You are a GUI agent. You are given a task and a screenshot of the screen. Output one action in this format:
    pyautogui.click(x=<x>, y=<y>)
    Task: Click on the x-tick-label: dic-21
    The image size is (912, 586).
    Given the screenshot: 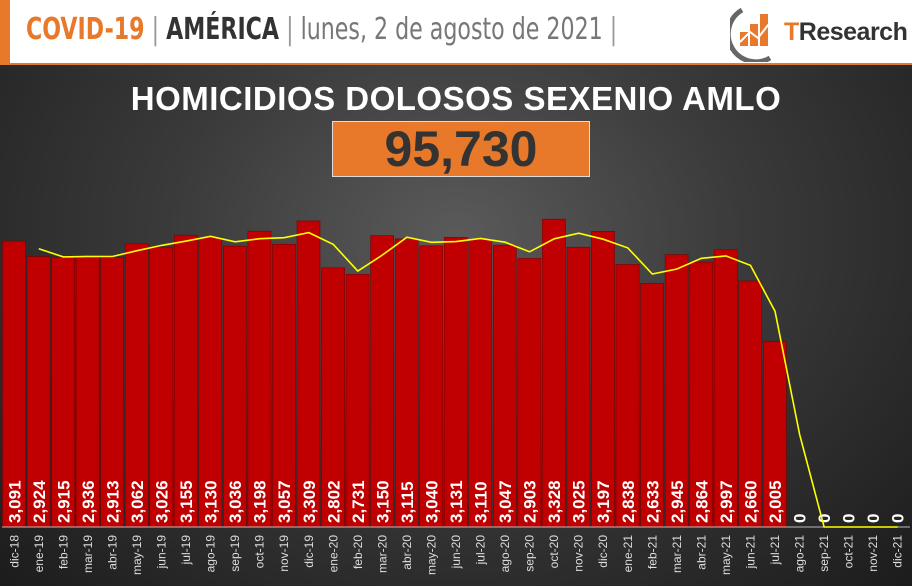 What is the action you would take?
    pyautogui.click(x=898, y=551)
    